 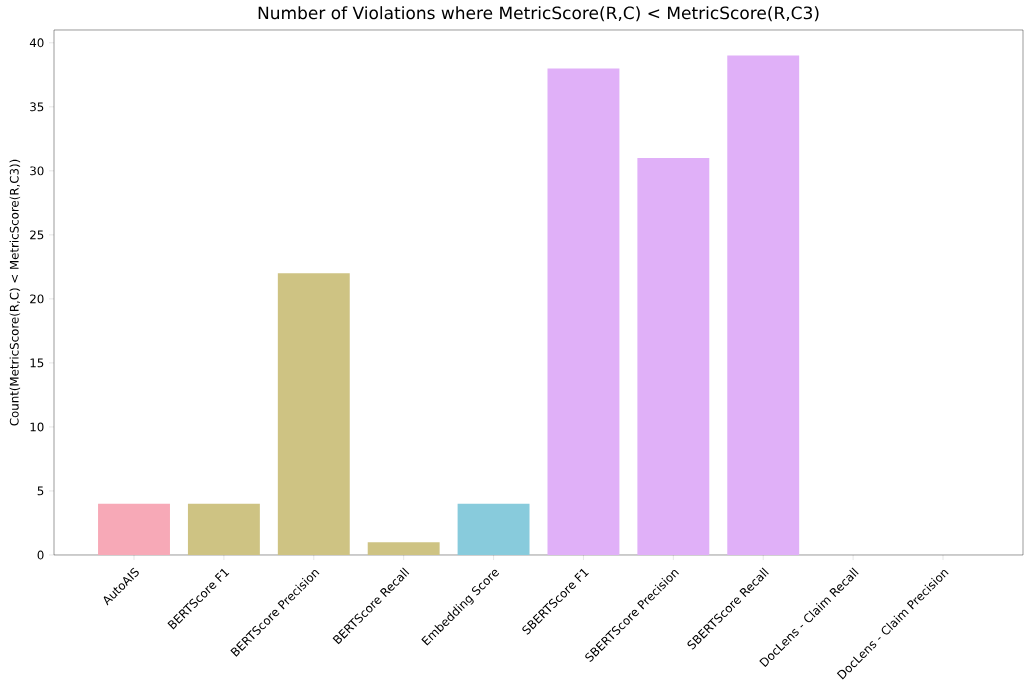 What do you see at coordinates (37, 235) in the screenshot?
I see `y-tick-label: 25` at bounding box center [37, 235].